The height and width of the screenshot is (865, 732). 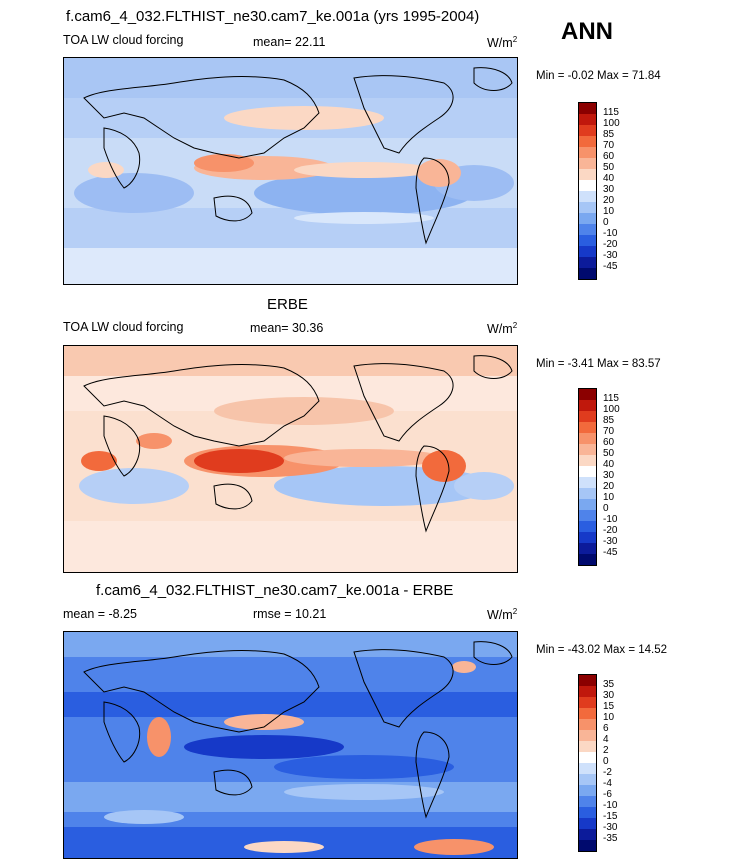 What do you see at coordinates (610, 255) in the screenshot?
I see `cb1-label: -30` at bounding box center [610, 255].